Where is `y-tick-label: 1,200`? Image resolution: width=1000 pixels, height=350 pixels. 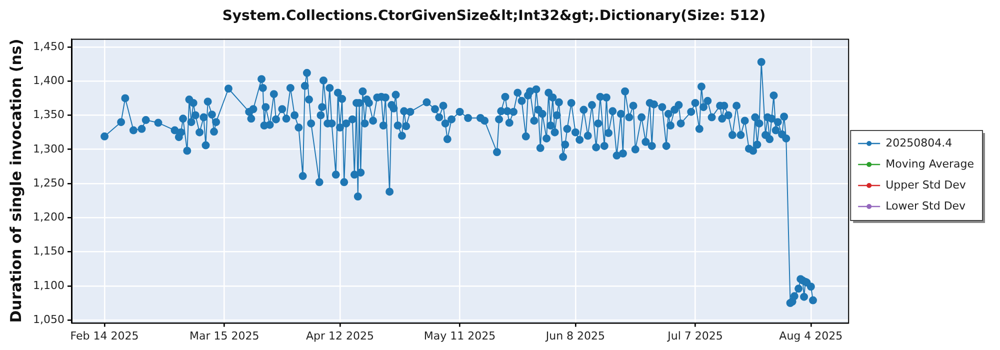 y-tick-label: 1,200 is located at coordinates (48, 217).